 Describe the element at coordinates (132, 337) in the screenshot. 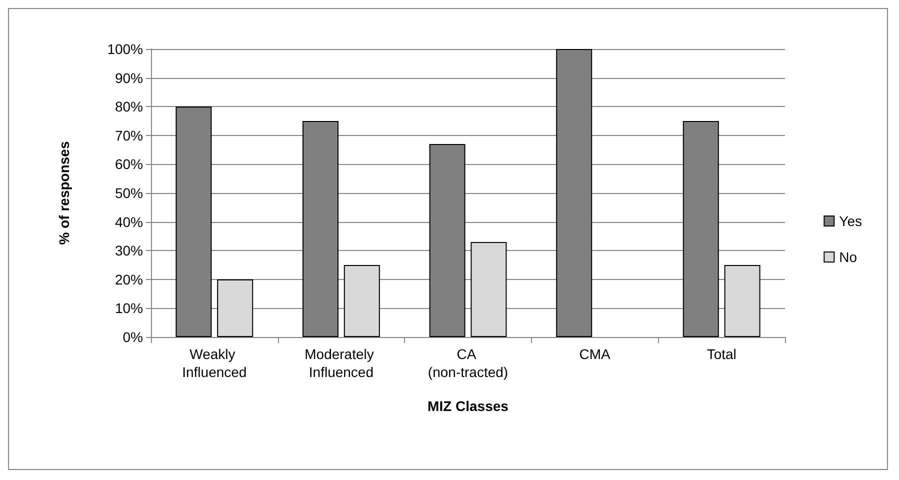

I see `y-tick-label: 0%` at that location.